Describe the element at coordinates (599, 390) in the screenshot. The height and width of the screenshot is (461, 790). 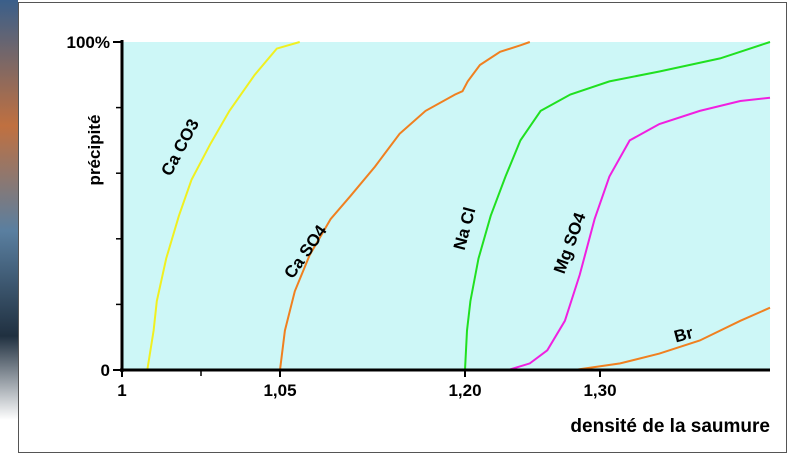
I see `x-tick-label: 1,30` at that location.